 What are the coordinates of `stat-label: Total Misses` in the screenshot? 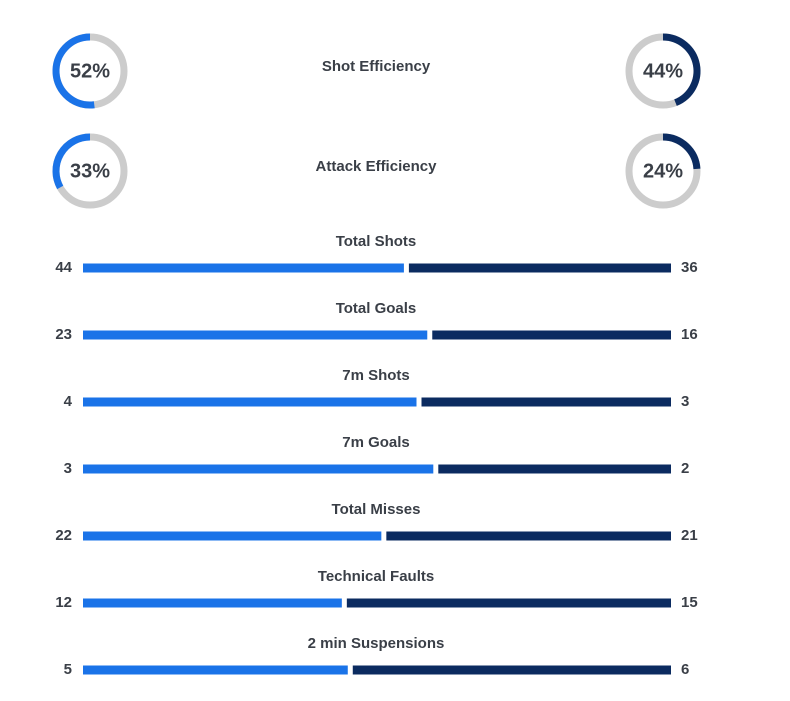 It's located at (376, 509).